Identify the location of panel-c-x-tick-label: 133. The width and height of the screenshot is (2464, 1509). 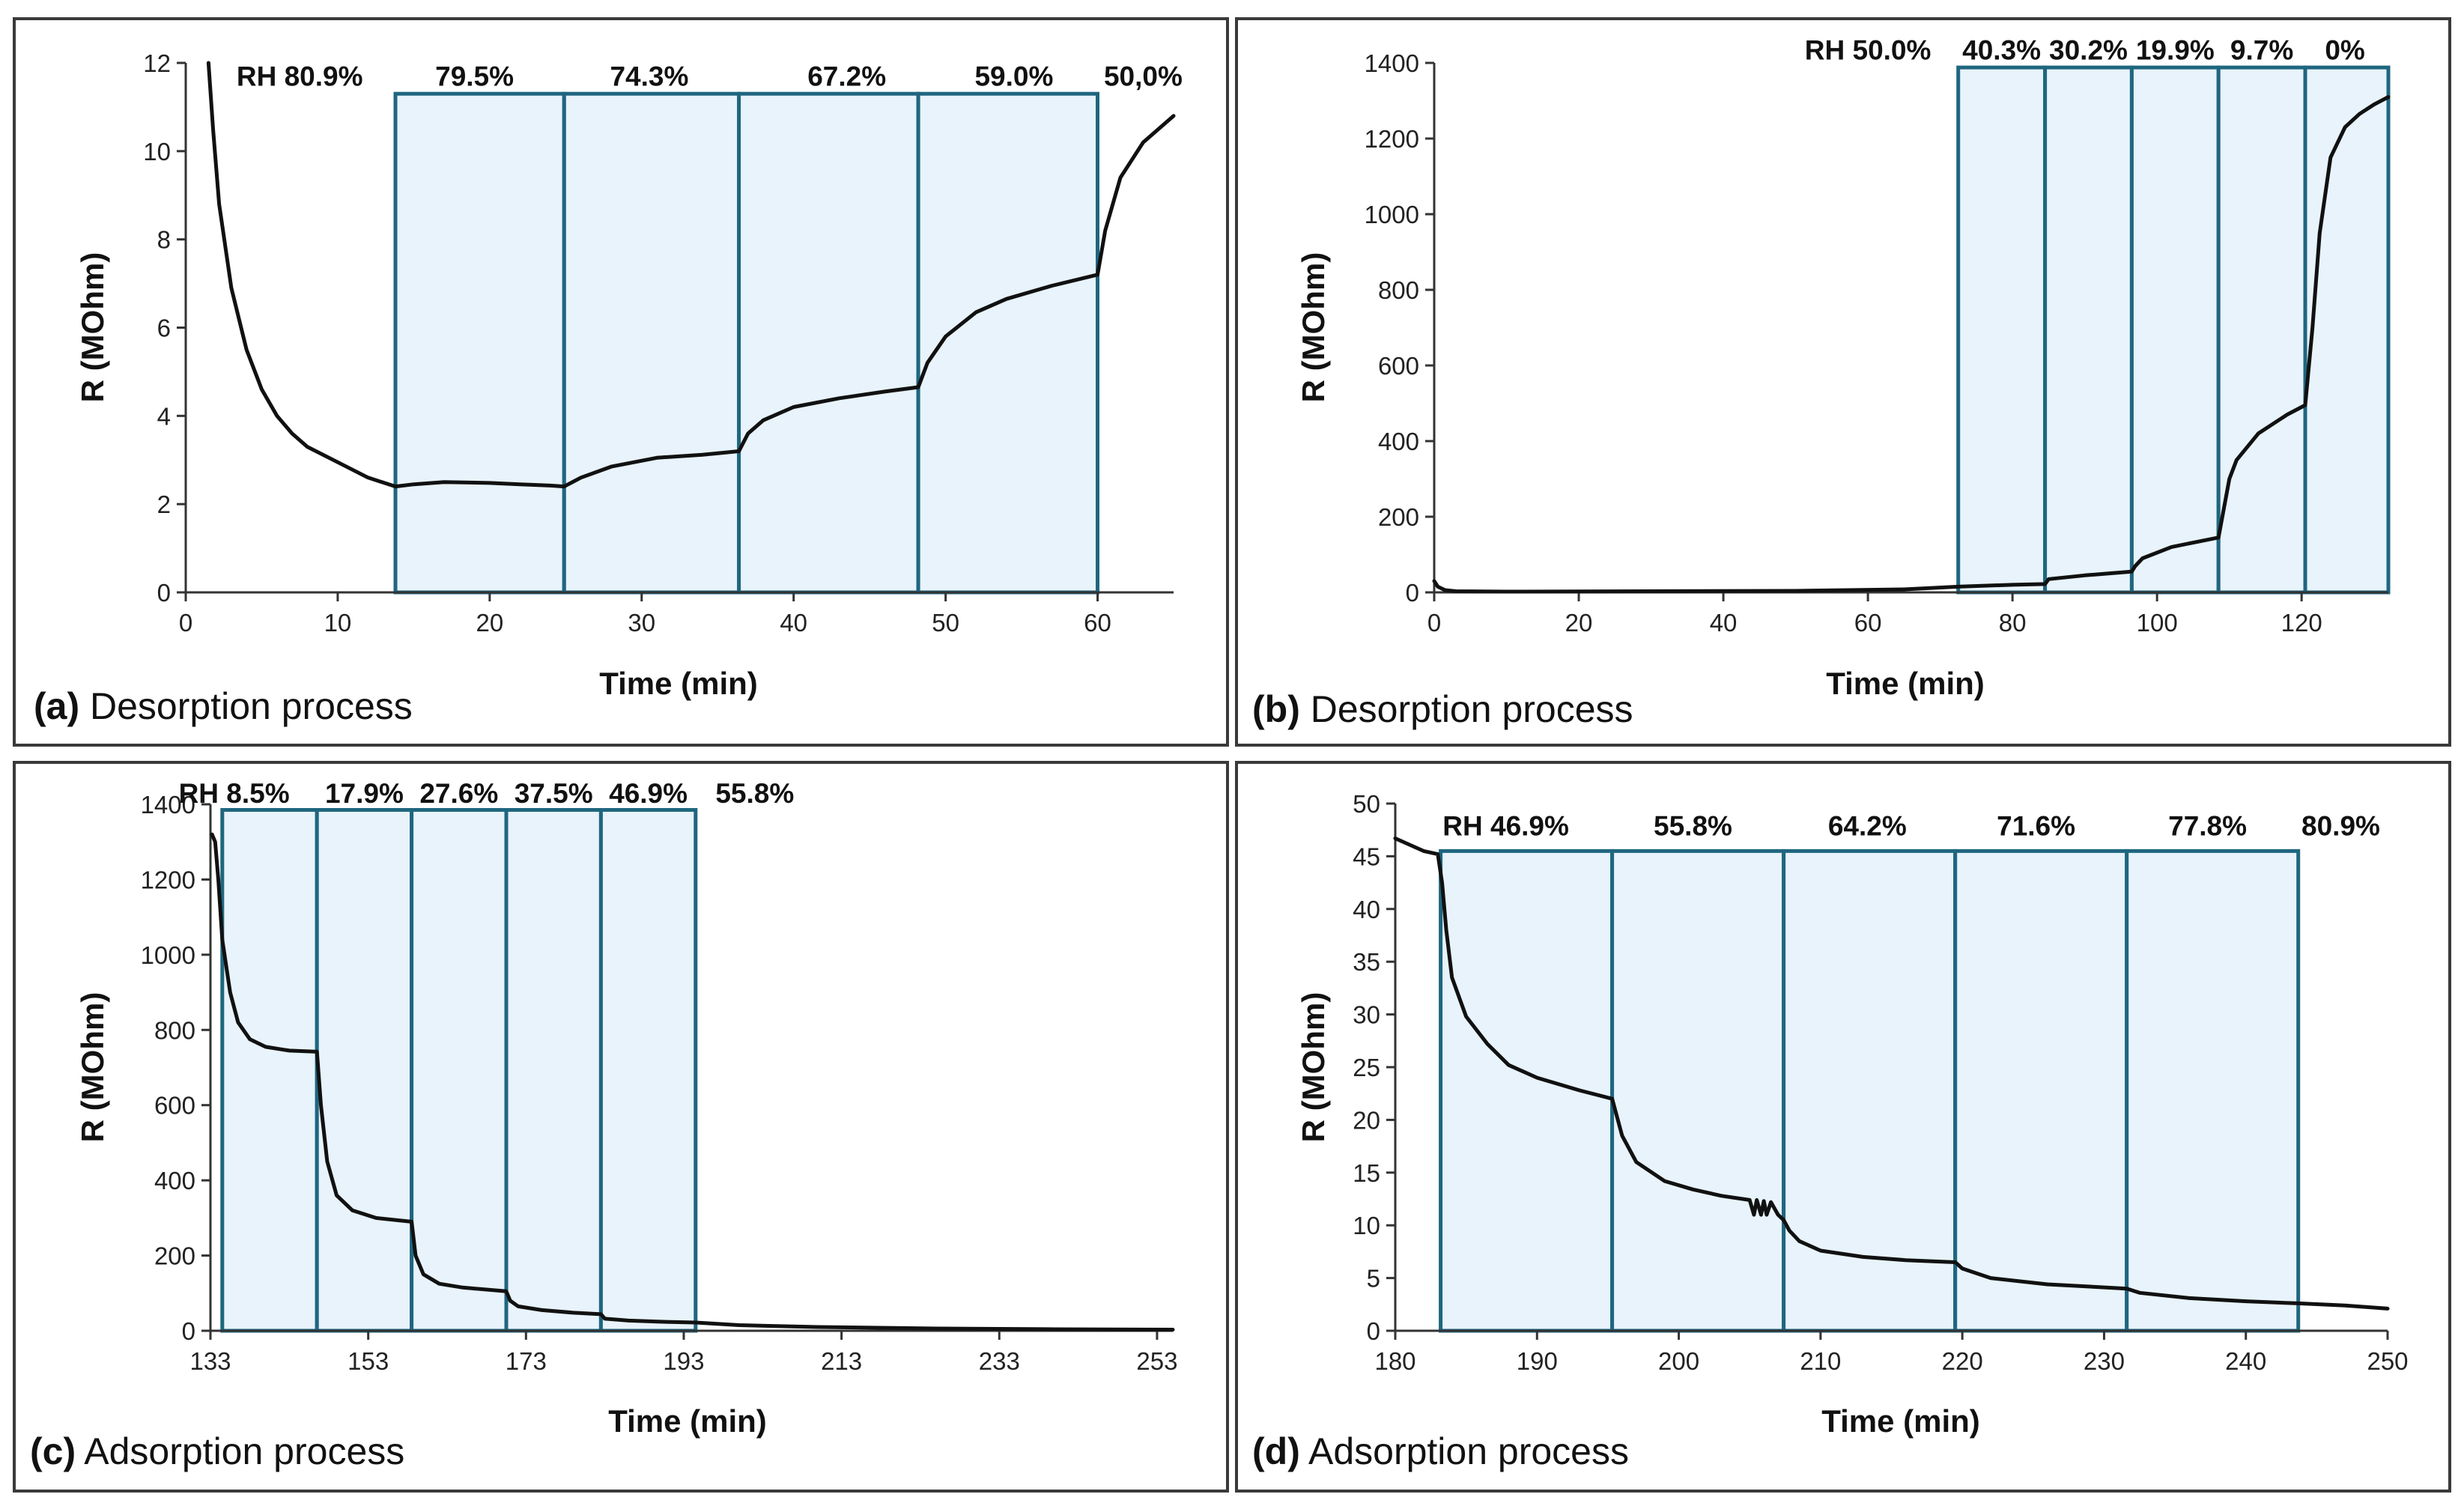
(210, 1361).